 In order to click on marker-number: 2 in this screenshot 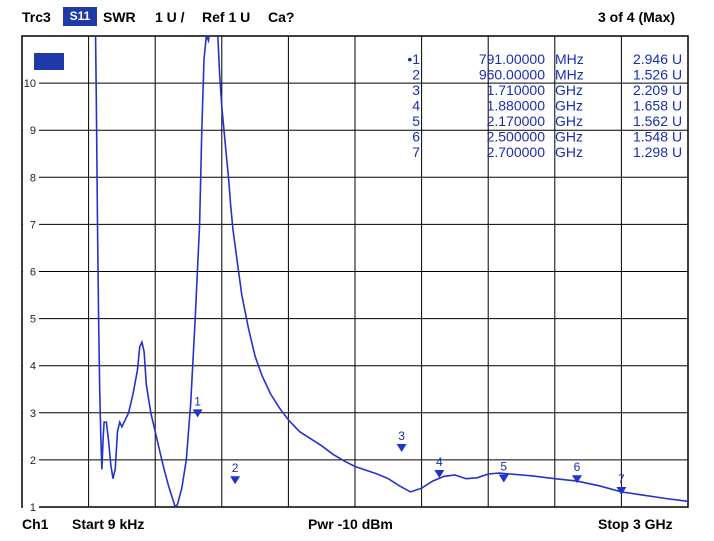, I will do `click(235, 468)`.